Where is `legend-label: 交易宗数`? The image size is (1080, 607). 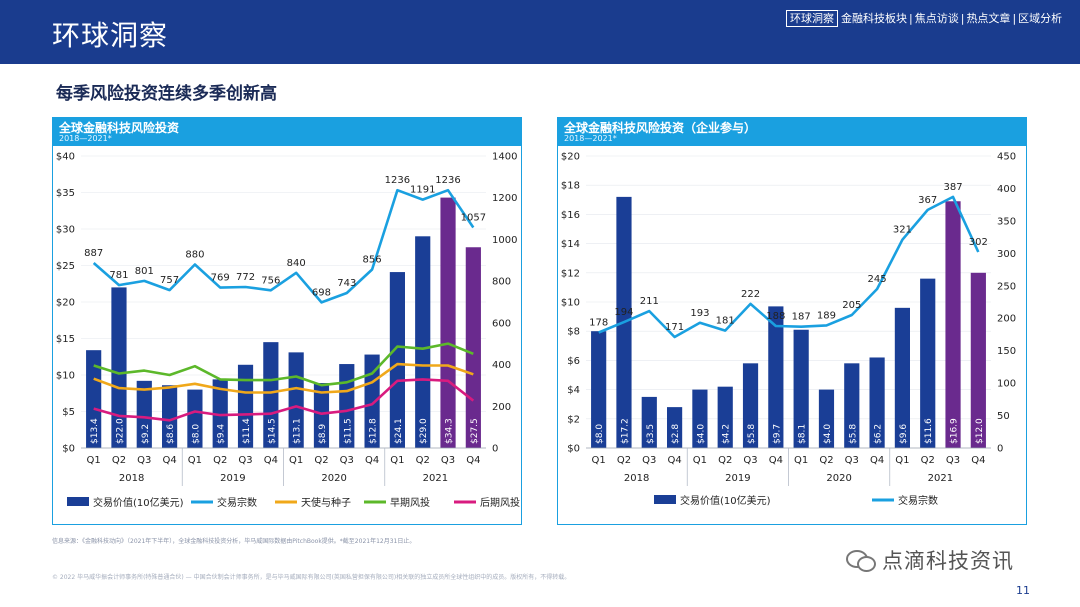
legend-label: 交易宗数 is located at coordinates (237, 502).